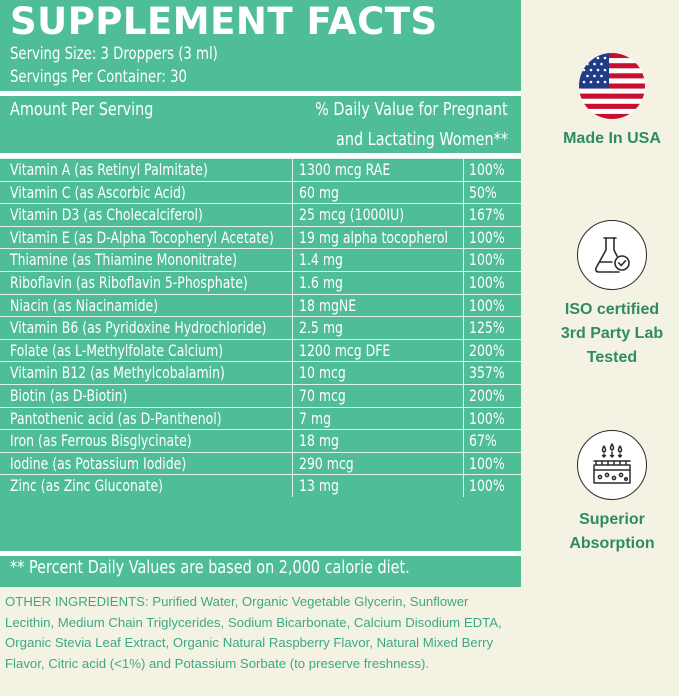 This screenshot has width=679, height=696. I want to click on nutrient-amount: 10 mcg, so click(322, 373).